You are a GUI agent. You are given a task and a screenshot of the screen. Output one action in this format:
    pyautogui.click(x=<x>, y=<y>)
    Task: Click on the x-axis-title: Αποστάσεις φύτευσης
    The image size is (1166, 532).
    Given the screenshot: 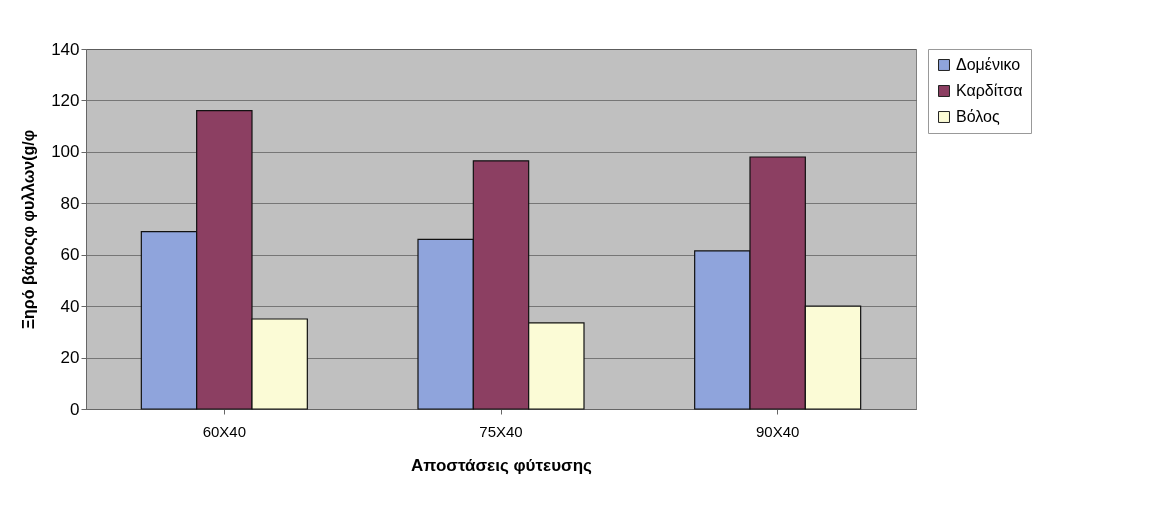 What is the action you would take?
    pyautogui.click(x=502, y=465)
    